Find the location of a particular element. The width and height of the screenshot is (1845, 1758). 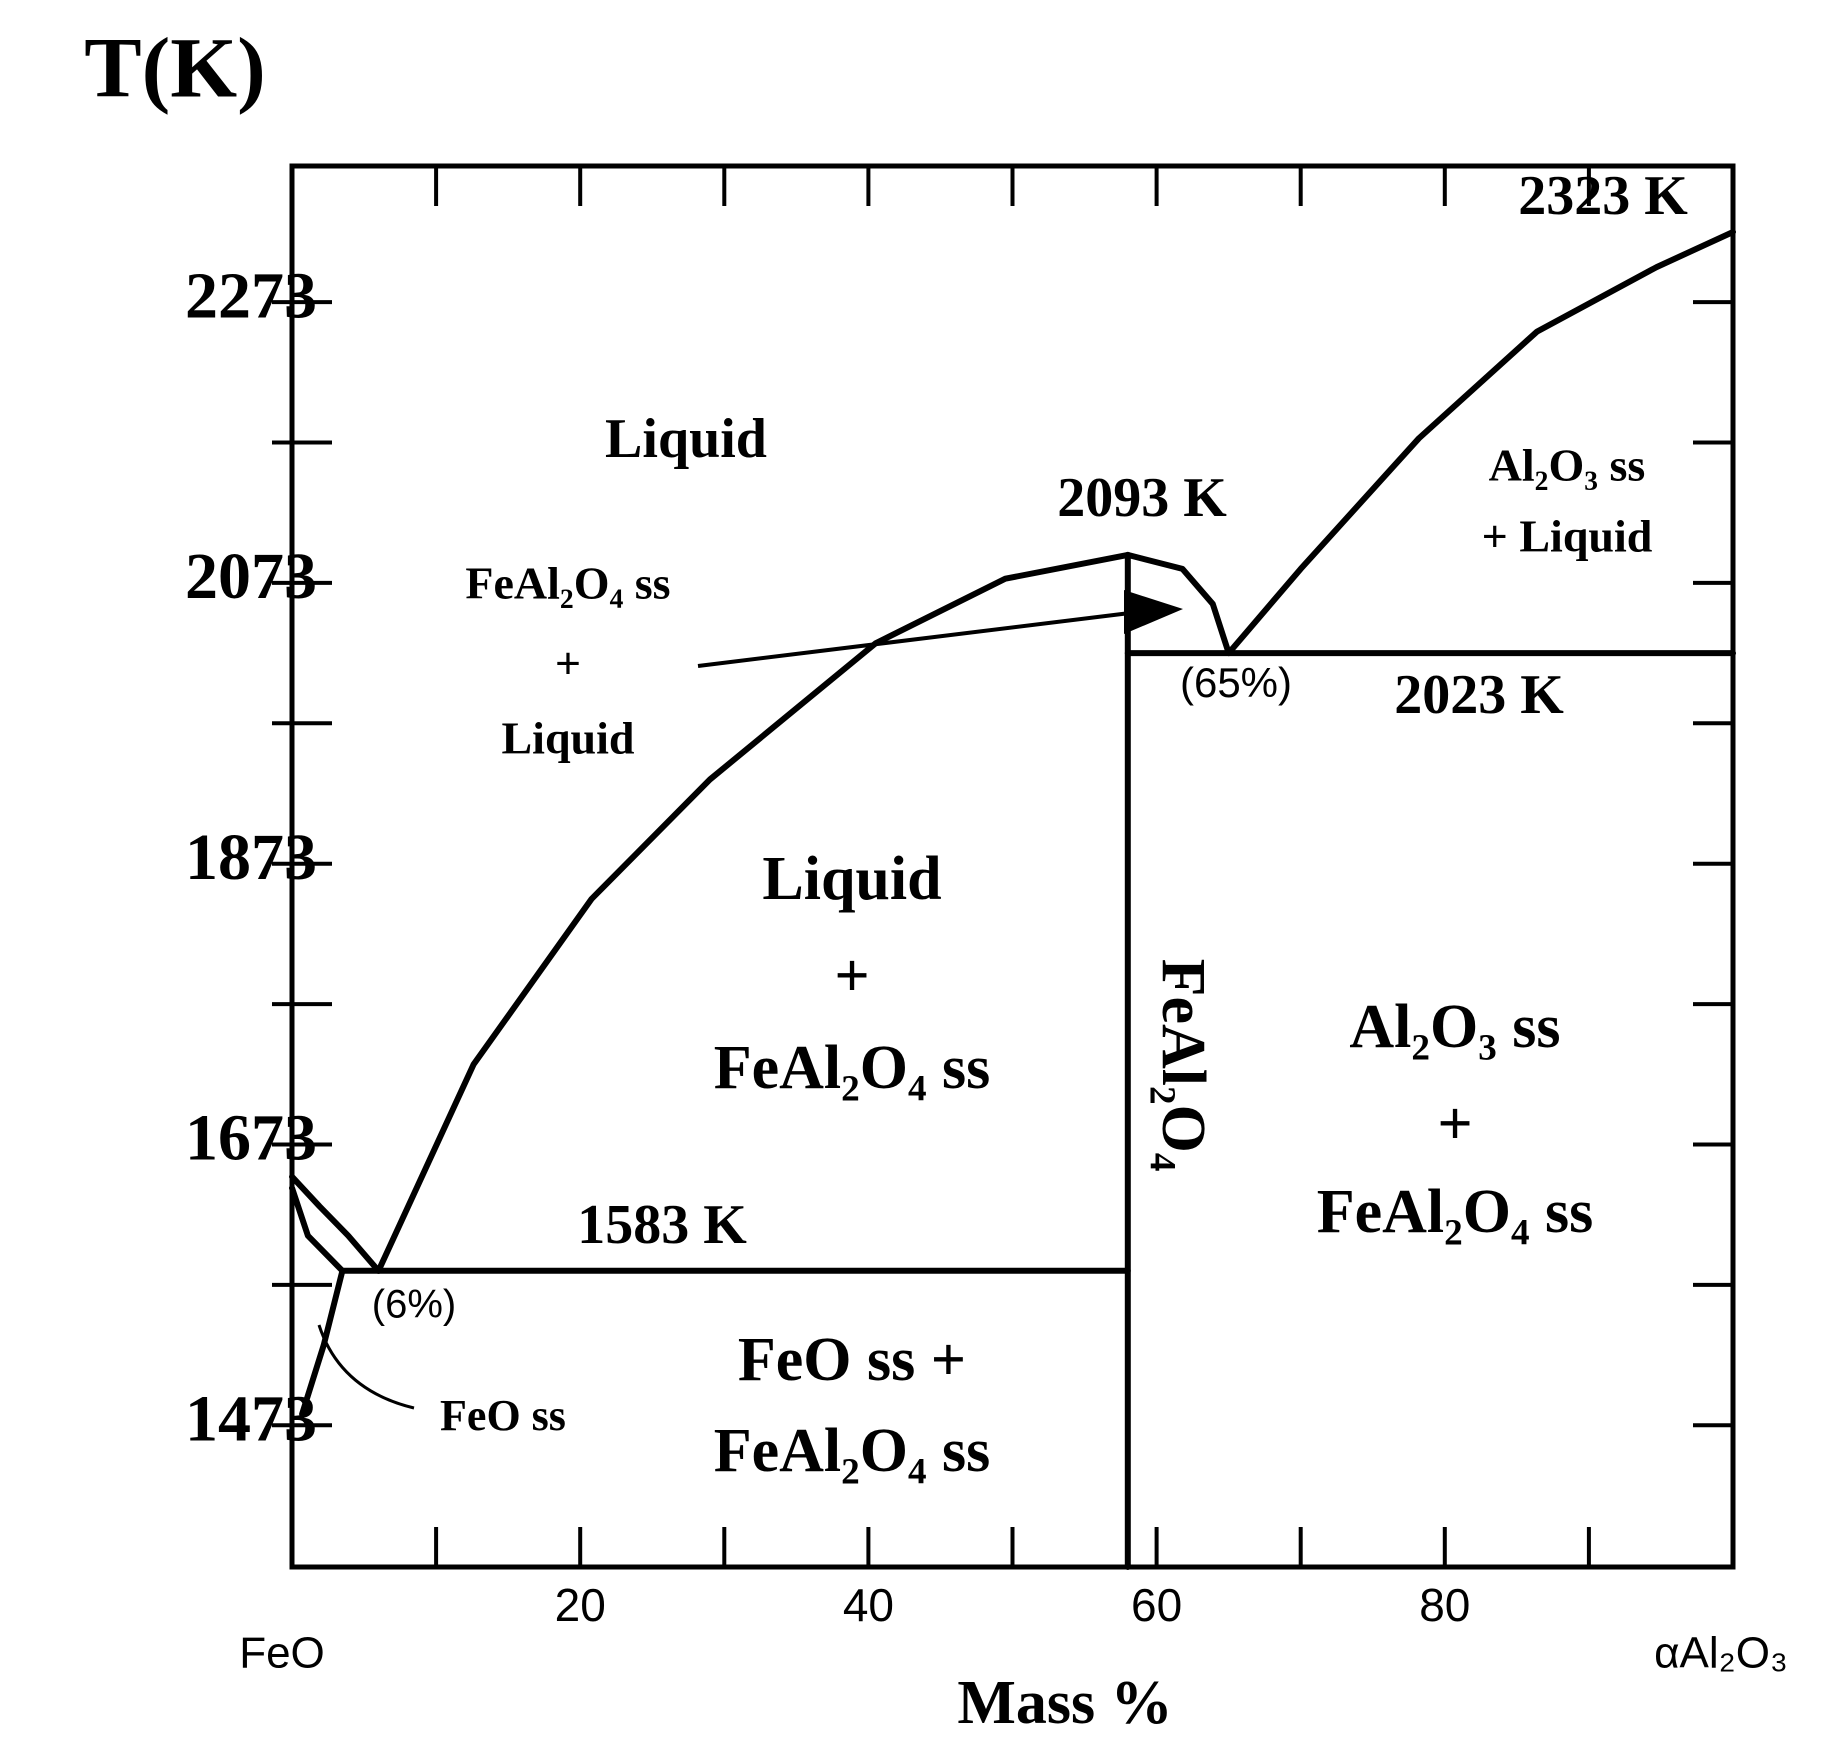

point-label: 2093 K is located at coordinates (1142, 498).